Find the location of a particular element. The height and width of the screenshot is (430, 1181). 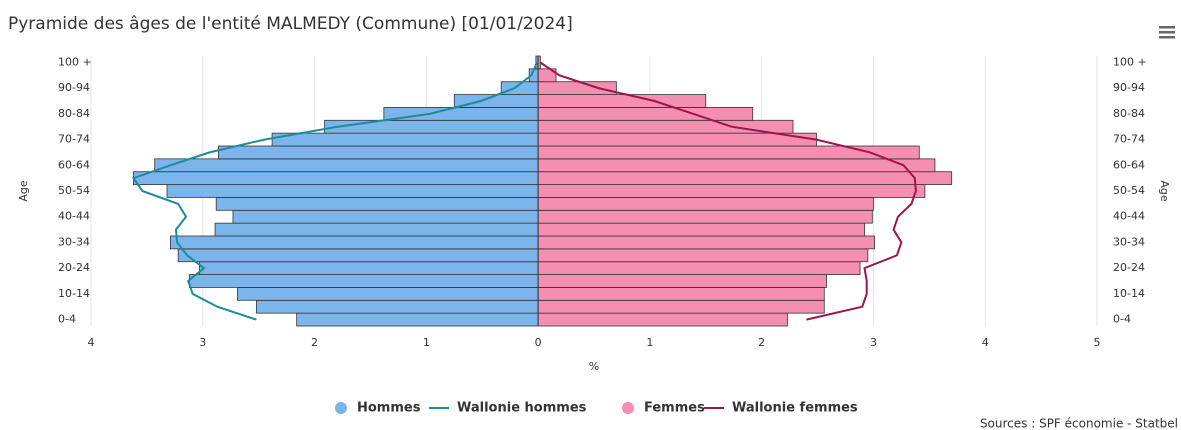

y-tick-label: 100 + is located at coordinates (75, 61).